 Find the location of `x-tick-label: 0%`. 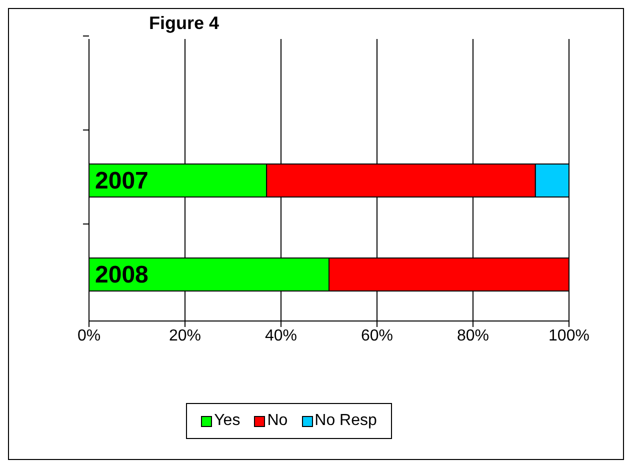

x-tick-label: 0% is located at coordinates (89, 335).